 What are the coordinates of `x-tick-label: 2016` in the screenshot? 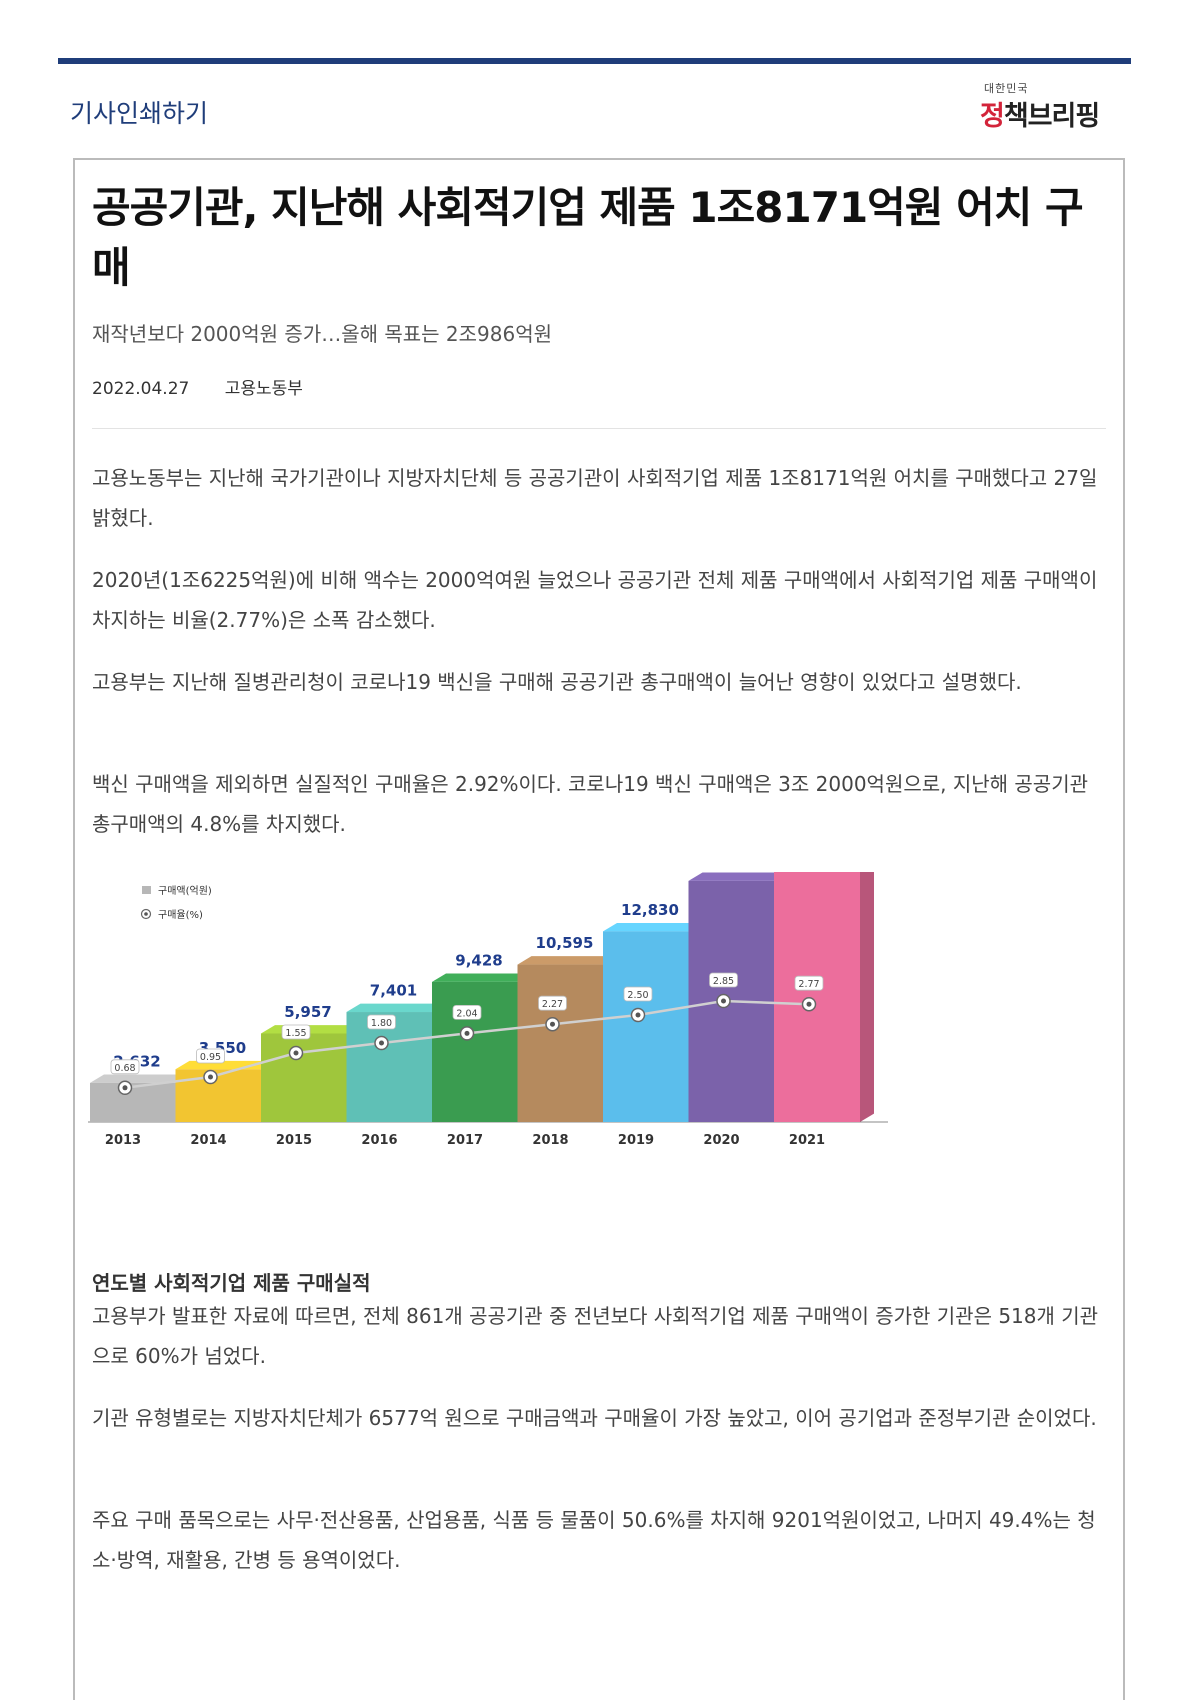 It's located at (379, 1140).